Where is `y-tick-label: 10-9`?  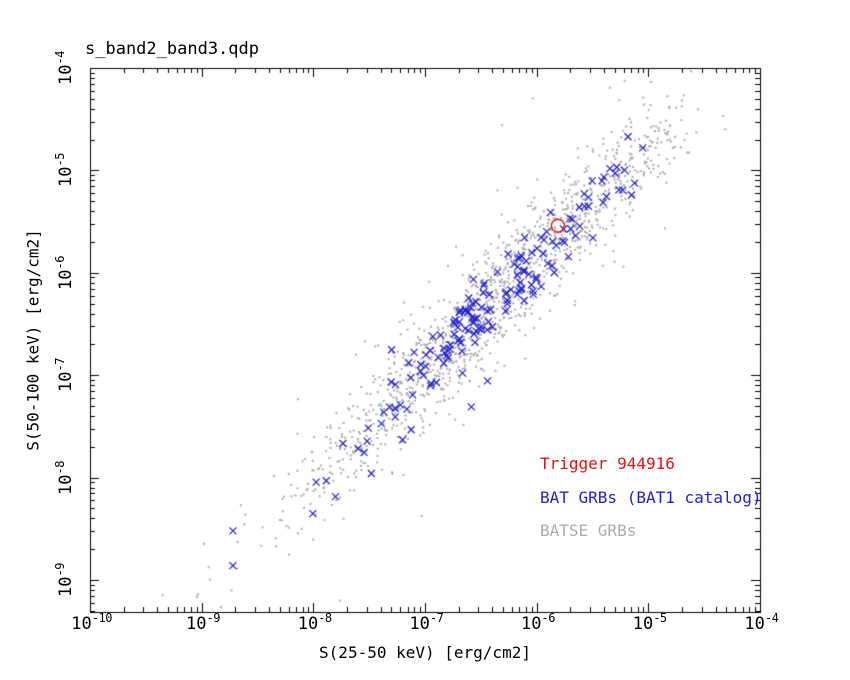
y-tick-label: 10-9 is located at coordinates (64, 580).